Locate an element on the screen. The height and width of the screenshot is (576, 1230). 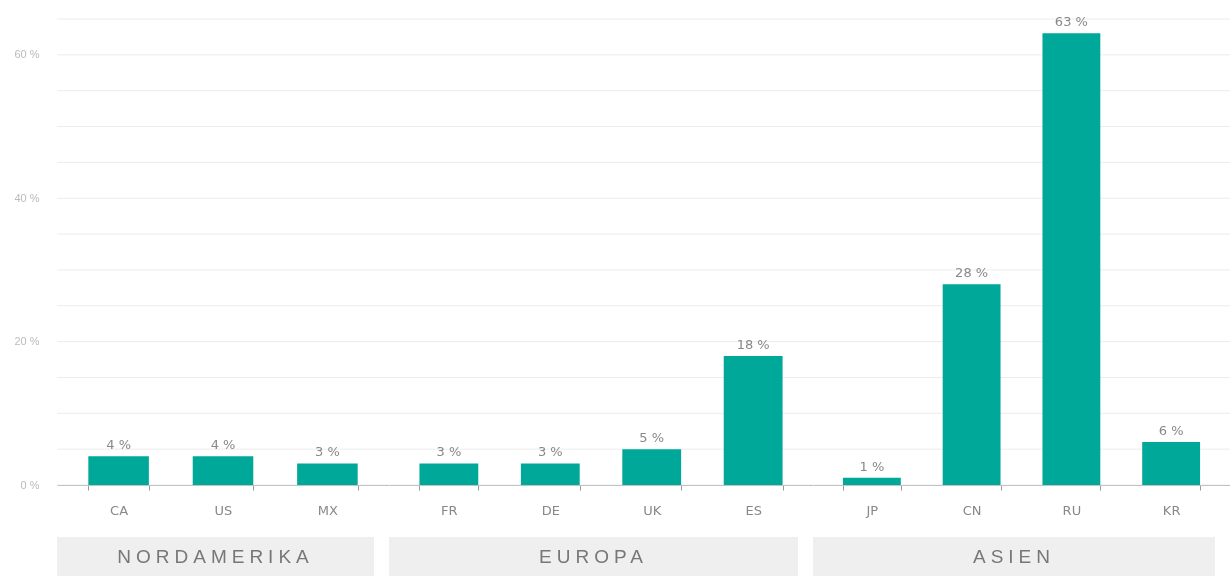
data-label: 28 % is located at coordinates (972, 273).